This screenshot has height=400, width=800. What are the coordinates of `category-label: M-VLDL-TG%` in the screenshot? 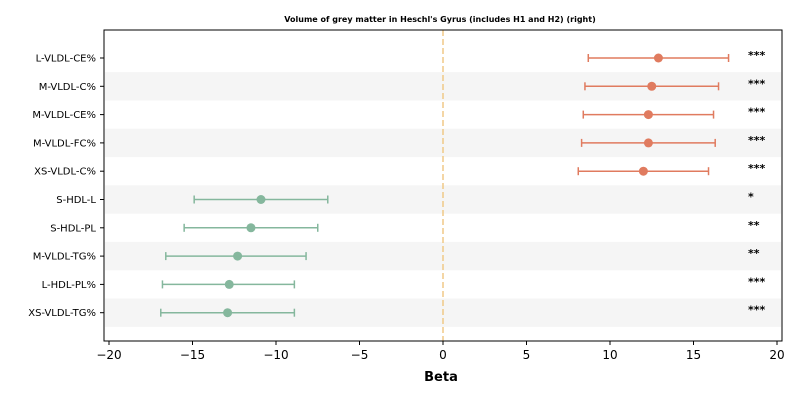 It's located at (64, 257).